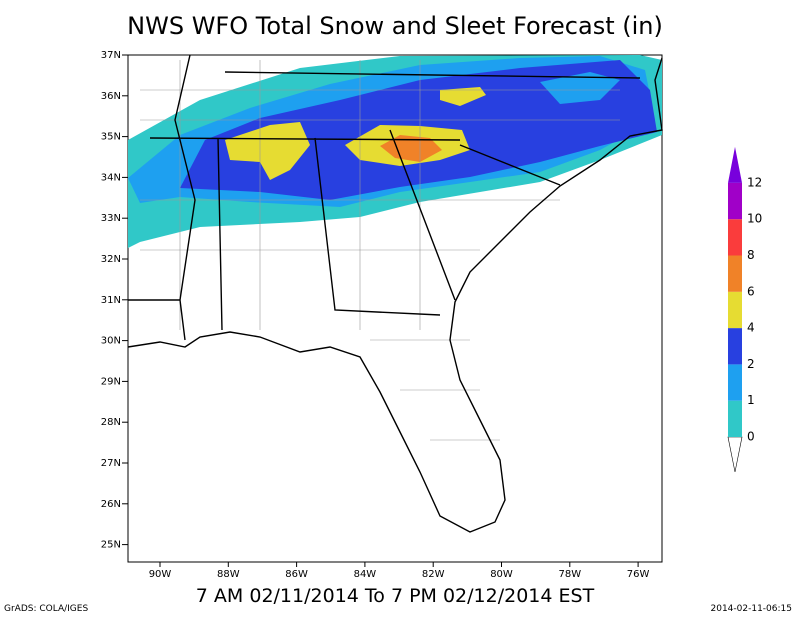  Describe the element at coordinates (160, 574) in the screenshot. I see `lon-label: 90W` at that location.